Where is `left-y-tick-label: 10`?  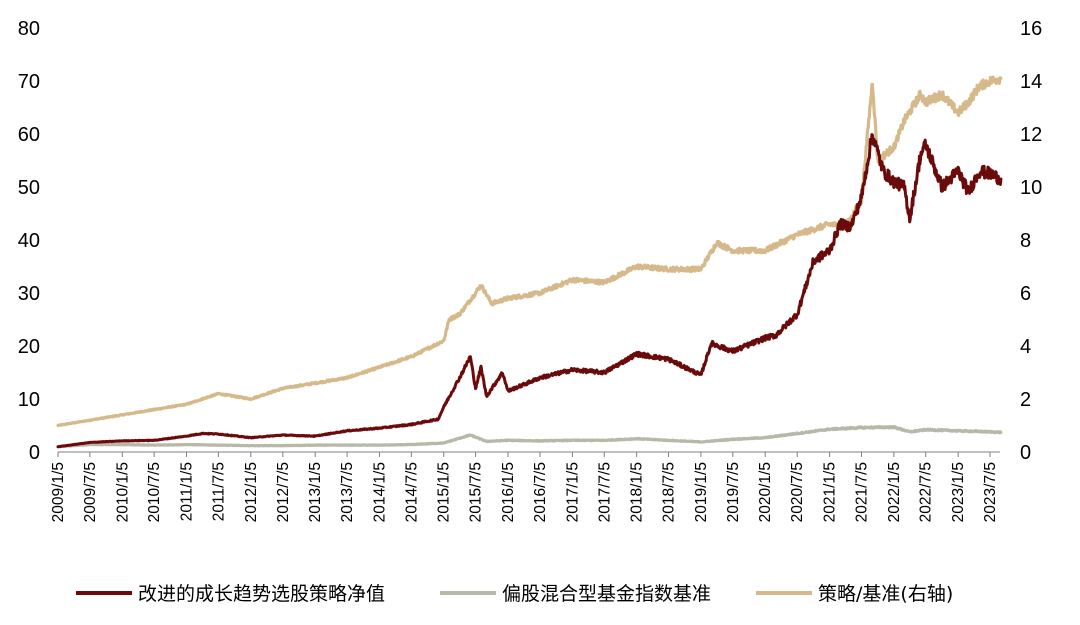 left-y-tick-label: 10 is located at coordinates (29, 400).